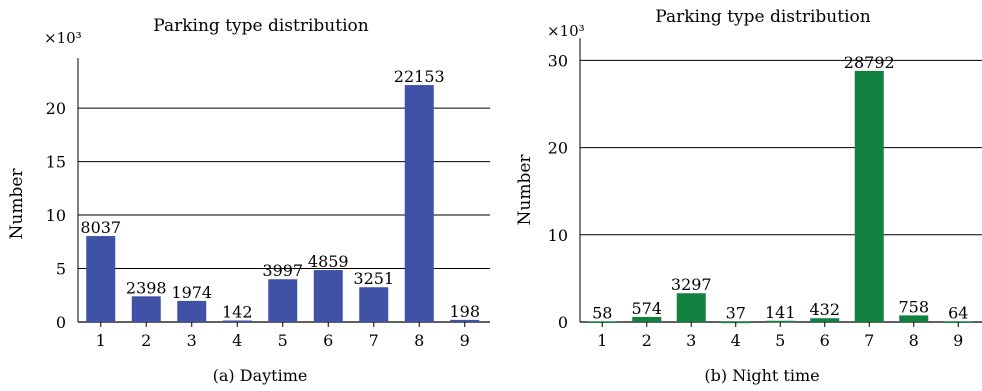 The image size is (982, 391). Describe the element at coordinates (869, 62) in the screenshot. I see `bar-value-label: 28792` at that location.